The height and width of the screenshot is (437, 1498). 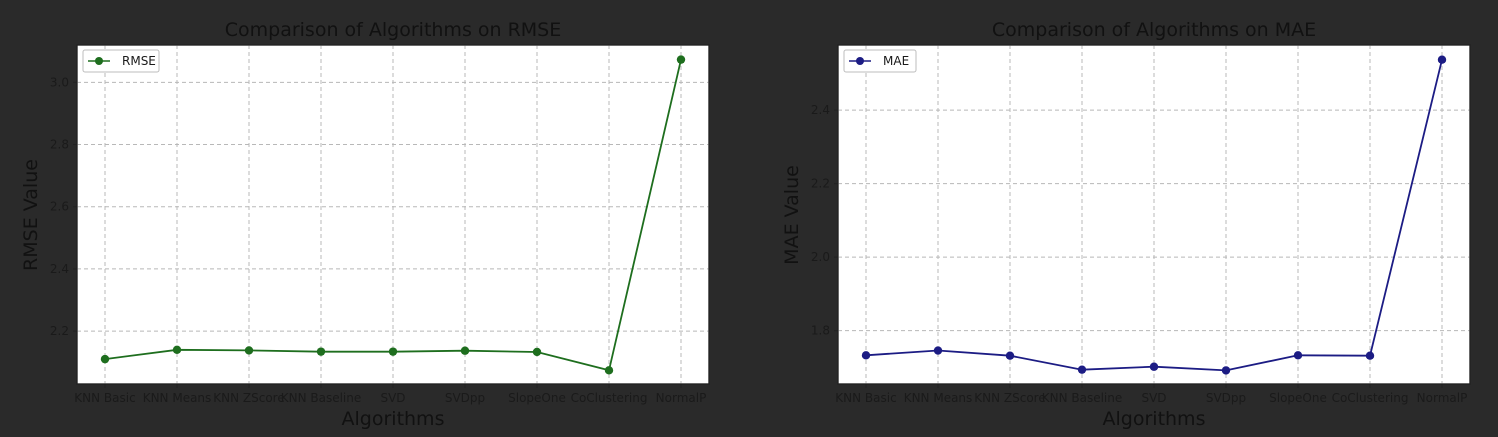 What do you see at coordinates (139, 61) in the screenshot?
I see `legend-label: RMSE` at bounding box center [139, 61].